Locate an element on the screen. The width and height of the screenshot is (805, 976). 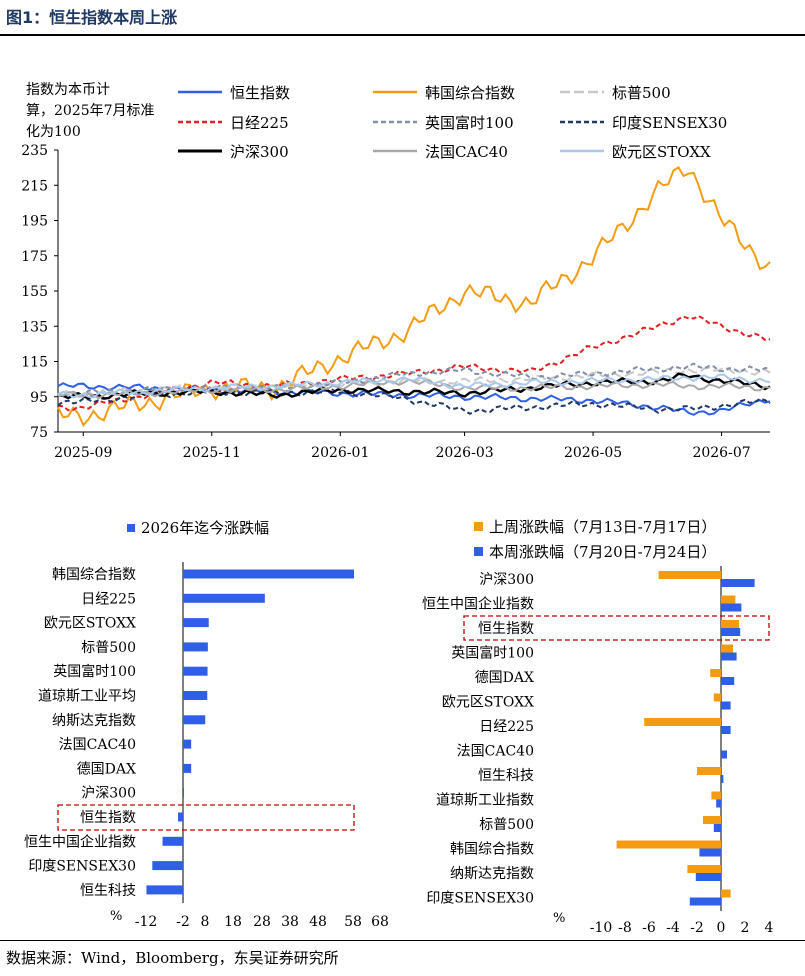
source-note: 数据来源：Wind，Bloomberg，东吴证券研究所 is located at coordinates (172, 958).